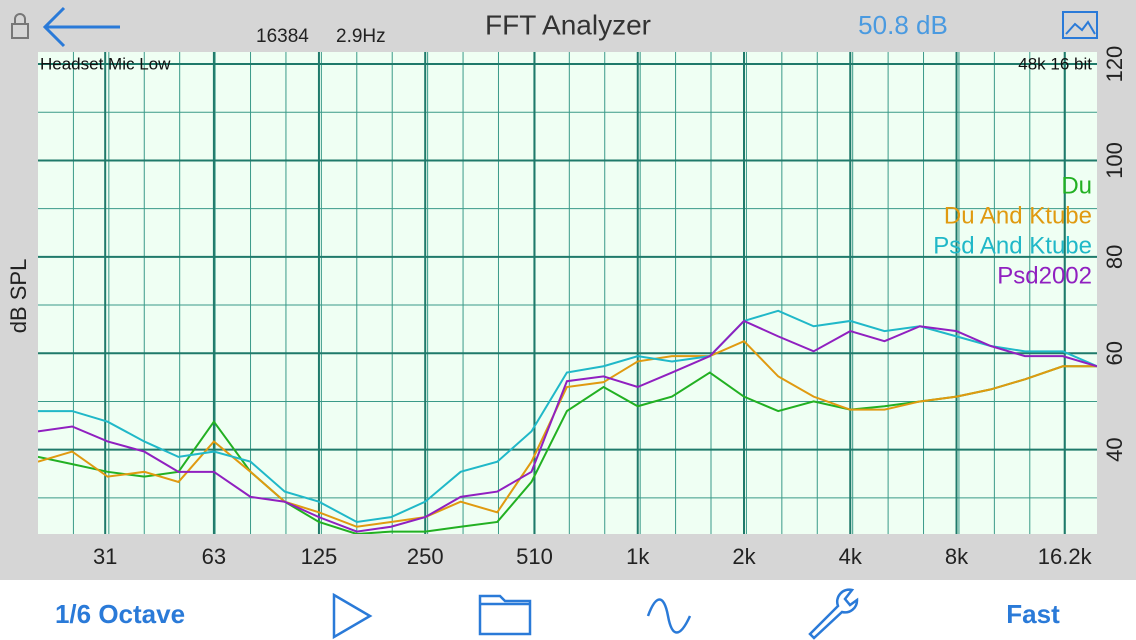 This screenshot has height=640, width=1136. I want to click on image-button, so click(1080, 25).